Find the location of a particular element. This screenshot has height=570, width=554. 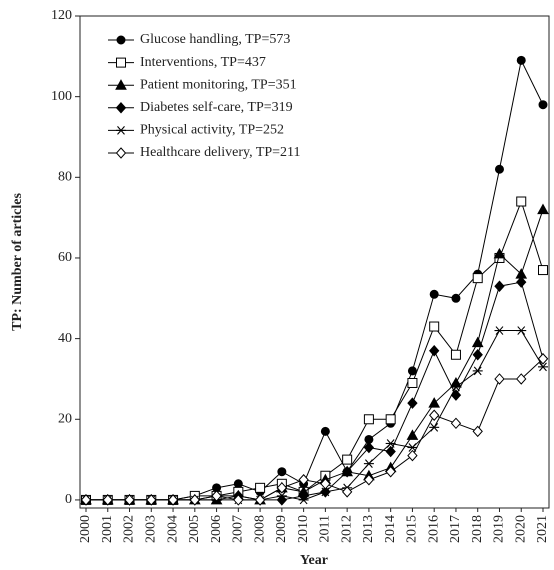

x-tick-label: 2000 is located at coordinates (85, 529).